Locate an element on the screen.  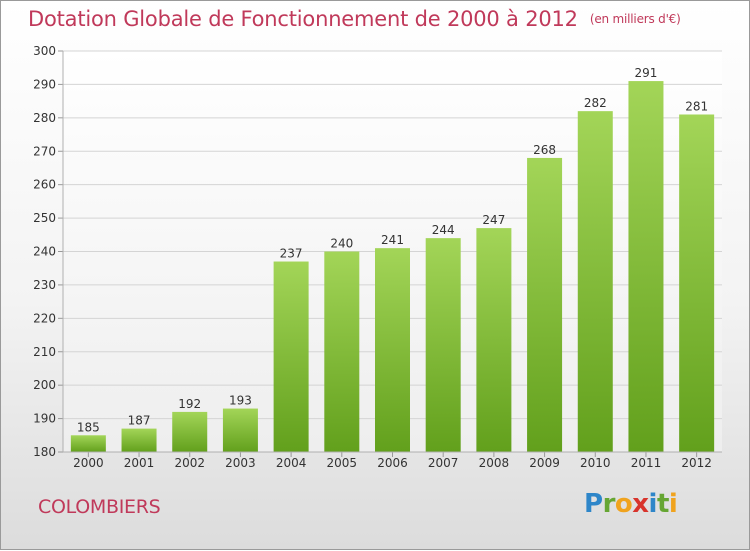
value-label-2009: 268 is located at coordinates (544, 150).